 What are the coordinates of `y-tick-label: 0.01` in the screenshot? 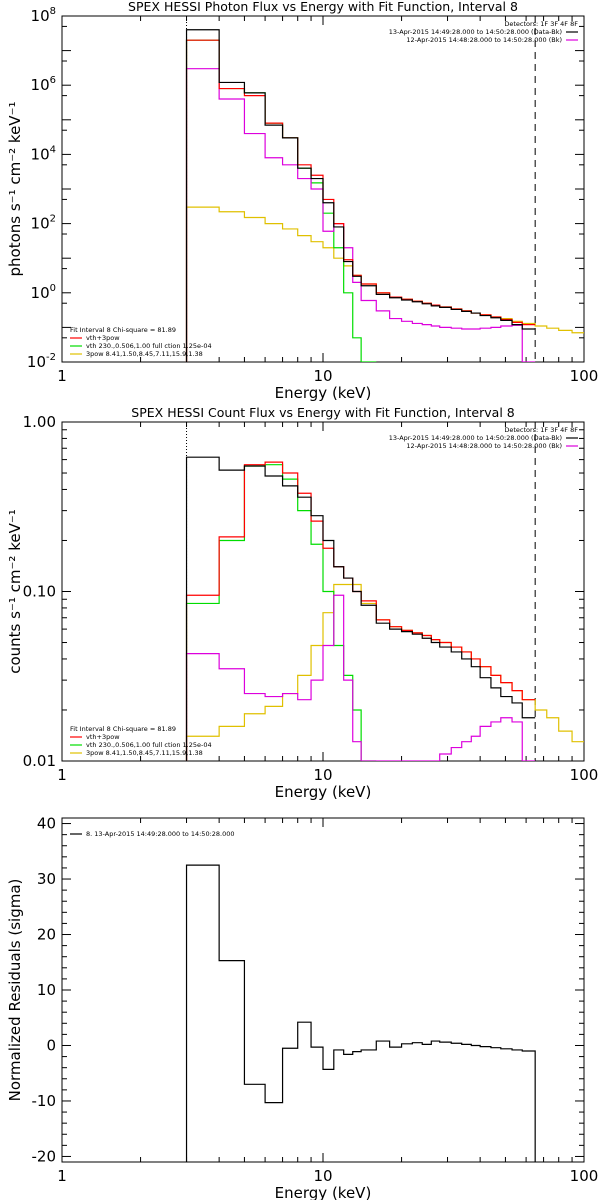 It's located at (39, 761).